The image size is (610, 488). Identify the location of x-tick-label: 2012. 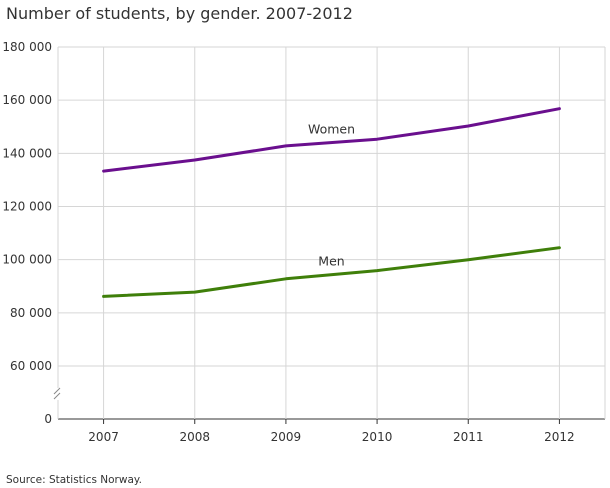
(559, 437).